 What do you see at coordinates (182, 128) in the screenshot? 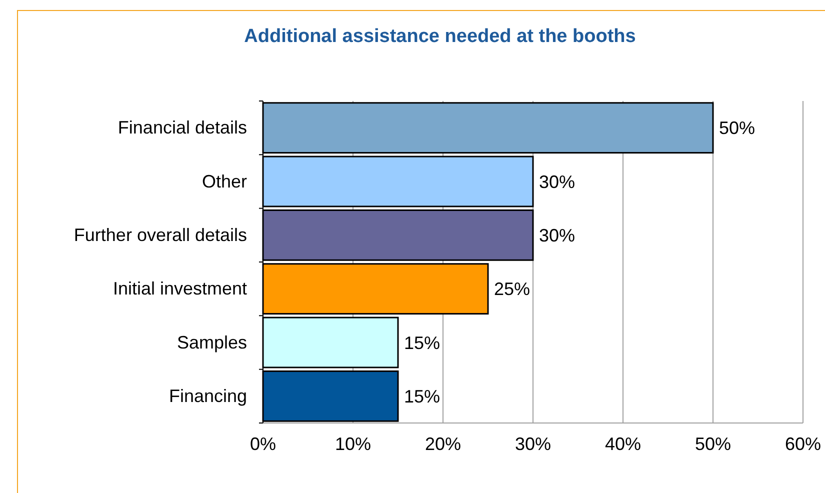
I see `y-tick-label: Financial details` at bounding box center [182, 128].